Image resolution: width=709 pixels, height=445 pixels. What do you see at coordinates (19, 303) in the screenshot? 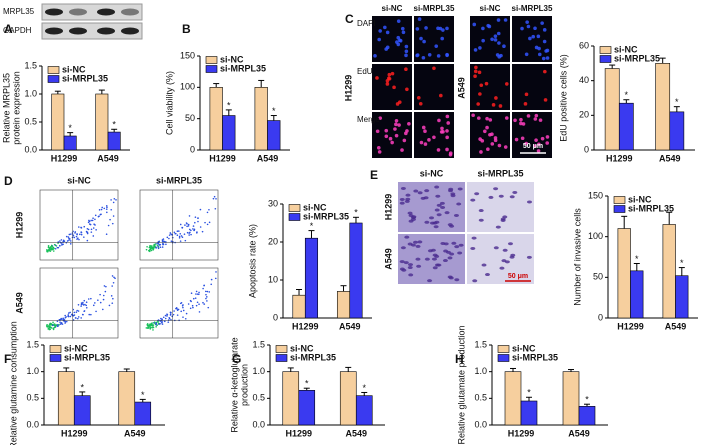
I see `row-label: A549` at bounding box center [19, 303].